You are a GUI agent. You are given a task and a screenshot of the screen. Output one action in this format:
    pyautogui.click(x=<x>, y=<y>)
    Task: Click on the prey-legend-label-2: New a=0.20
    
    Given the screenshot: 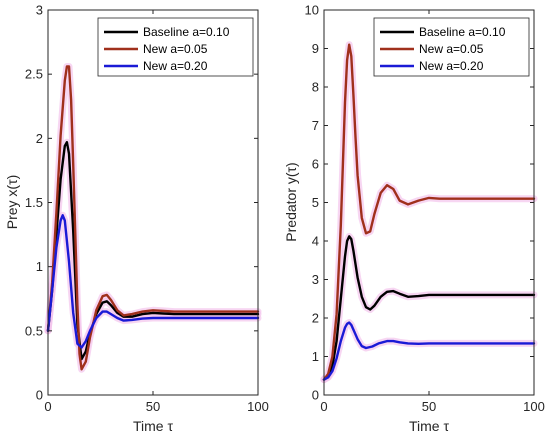 What is the action you would take?
    pyautogui.click(x=175, y=66)
    